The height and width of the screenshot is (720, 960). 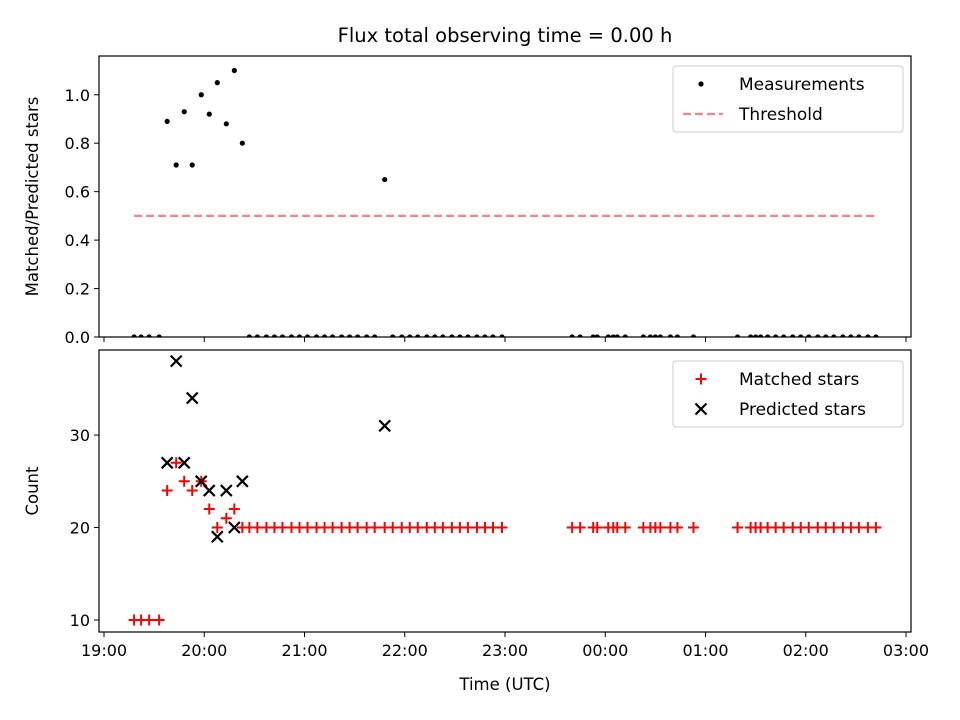 What do you see at coordinates (80, 620) in the screenshot?
I see `y-tick-label: 10` at bounding box center [80, 620].